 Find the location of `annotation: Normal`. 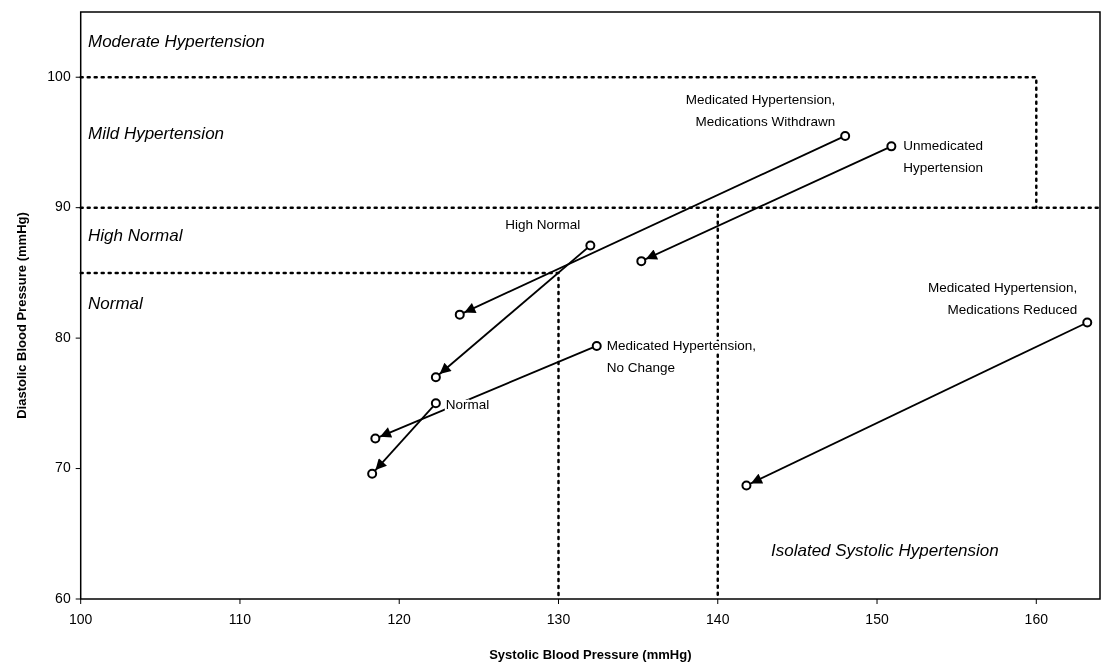

annotation: Normal is located at coordinates (116, 304).